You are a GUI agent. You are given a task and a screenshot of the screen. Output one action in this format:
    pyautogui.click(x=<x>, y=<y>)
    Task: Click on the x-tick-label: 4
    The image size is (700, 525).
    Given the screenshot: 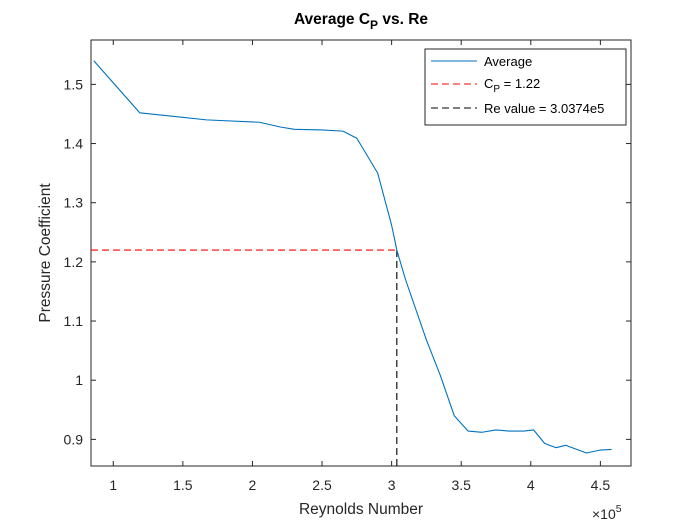 What is the action you would take?
    pyautogui.click(x=531, y=485)
    